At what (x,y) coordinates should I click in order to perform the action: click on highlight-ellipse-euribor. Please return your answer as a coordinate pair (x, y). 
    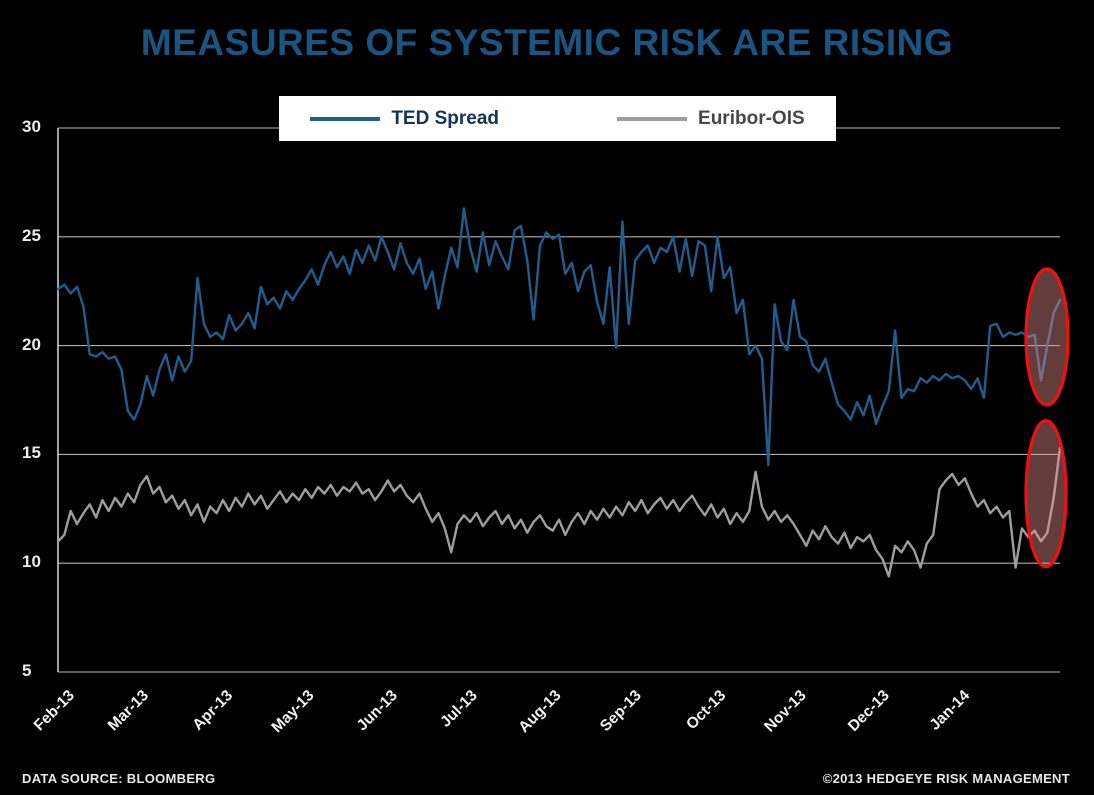
    Looking at the image, I should click on (1046, 494).